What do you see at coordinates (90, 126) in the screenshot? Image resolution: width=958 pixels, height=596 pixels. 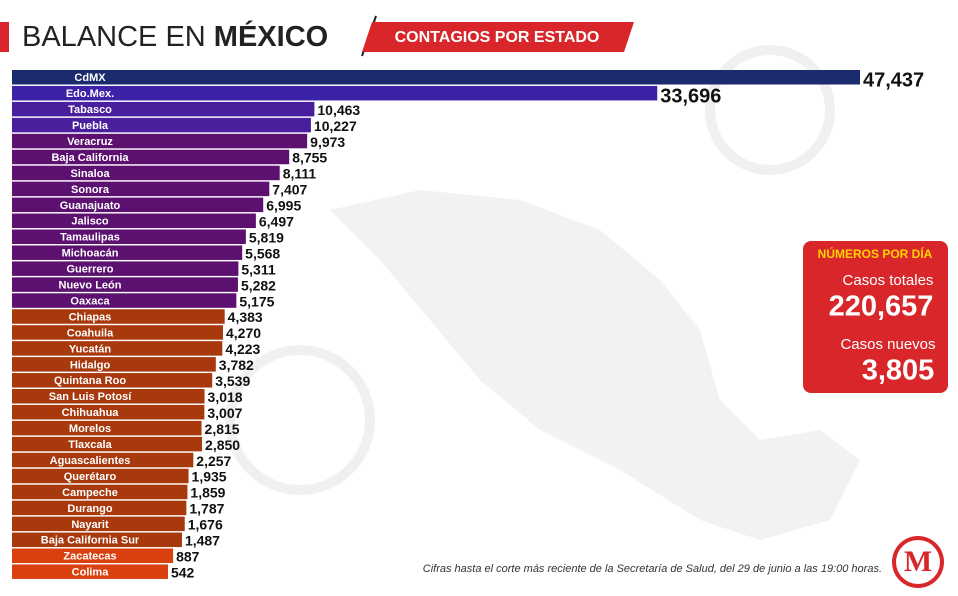 I see `category-label: Puebla` at bounding box center [90, 126].